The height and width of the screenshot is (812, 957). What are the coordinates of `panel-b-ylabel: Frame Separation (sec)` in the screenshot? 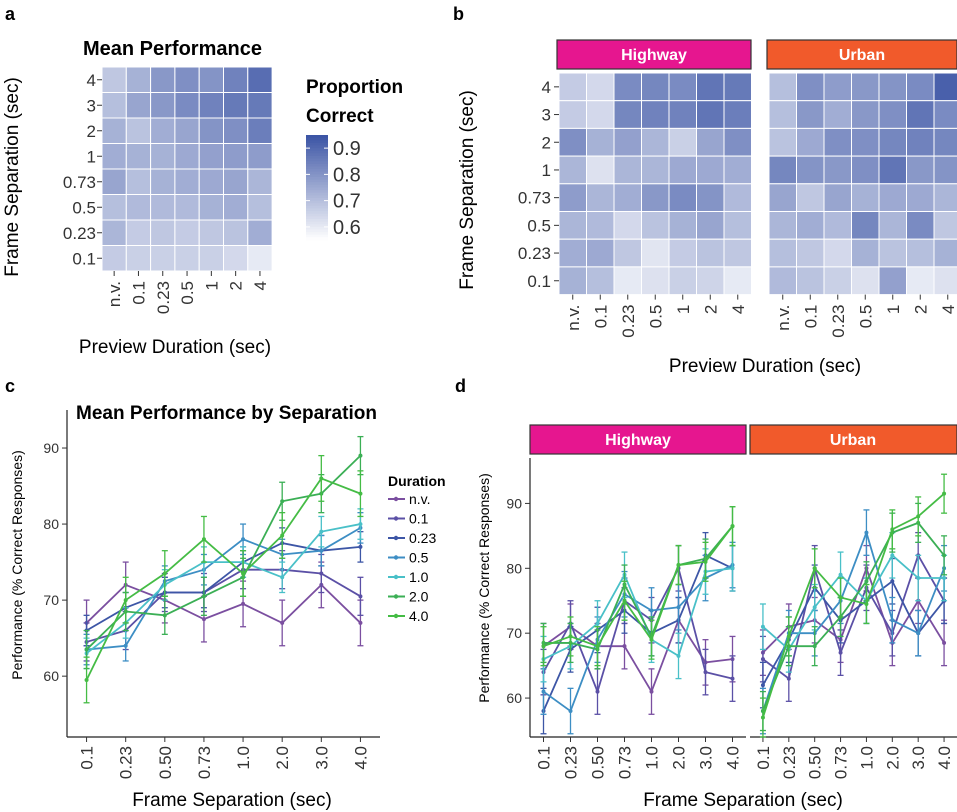 It's located at (467, 190).